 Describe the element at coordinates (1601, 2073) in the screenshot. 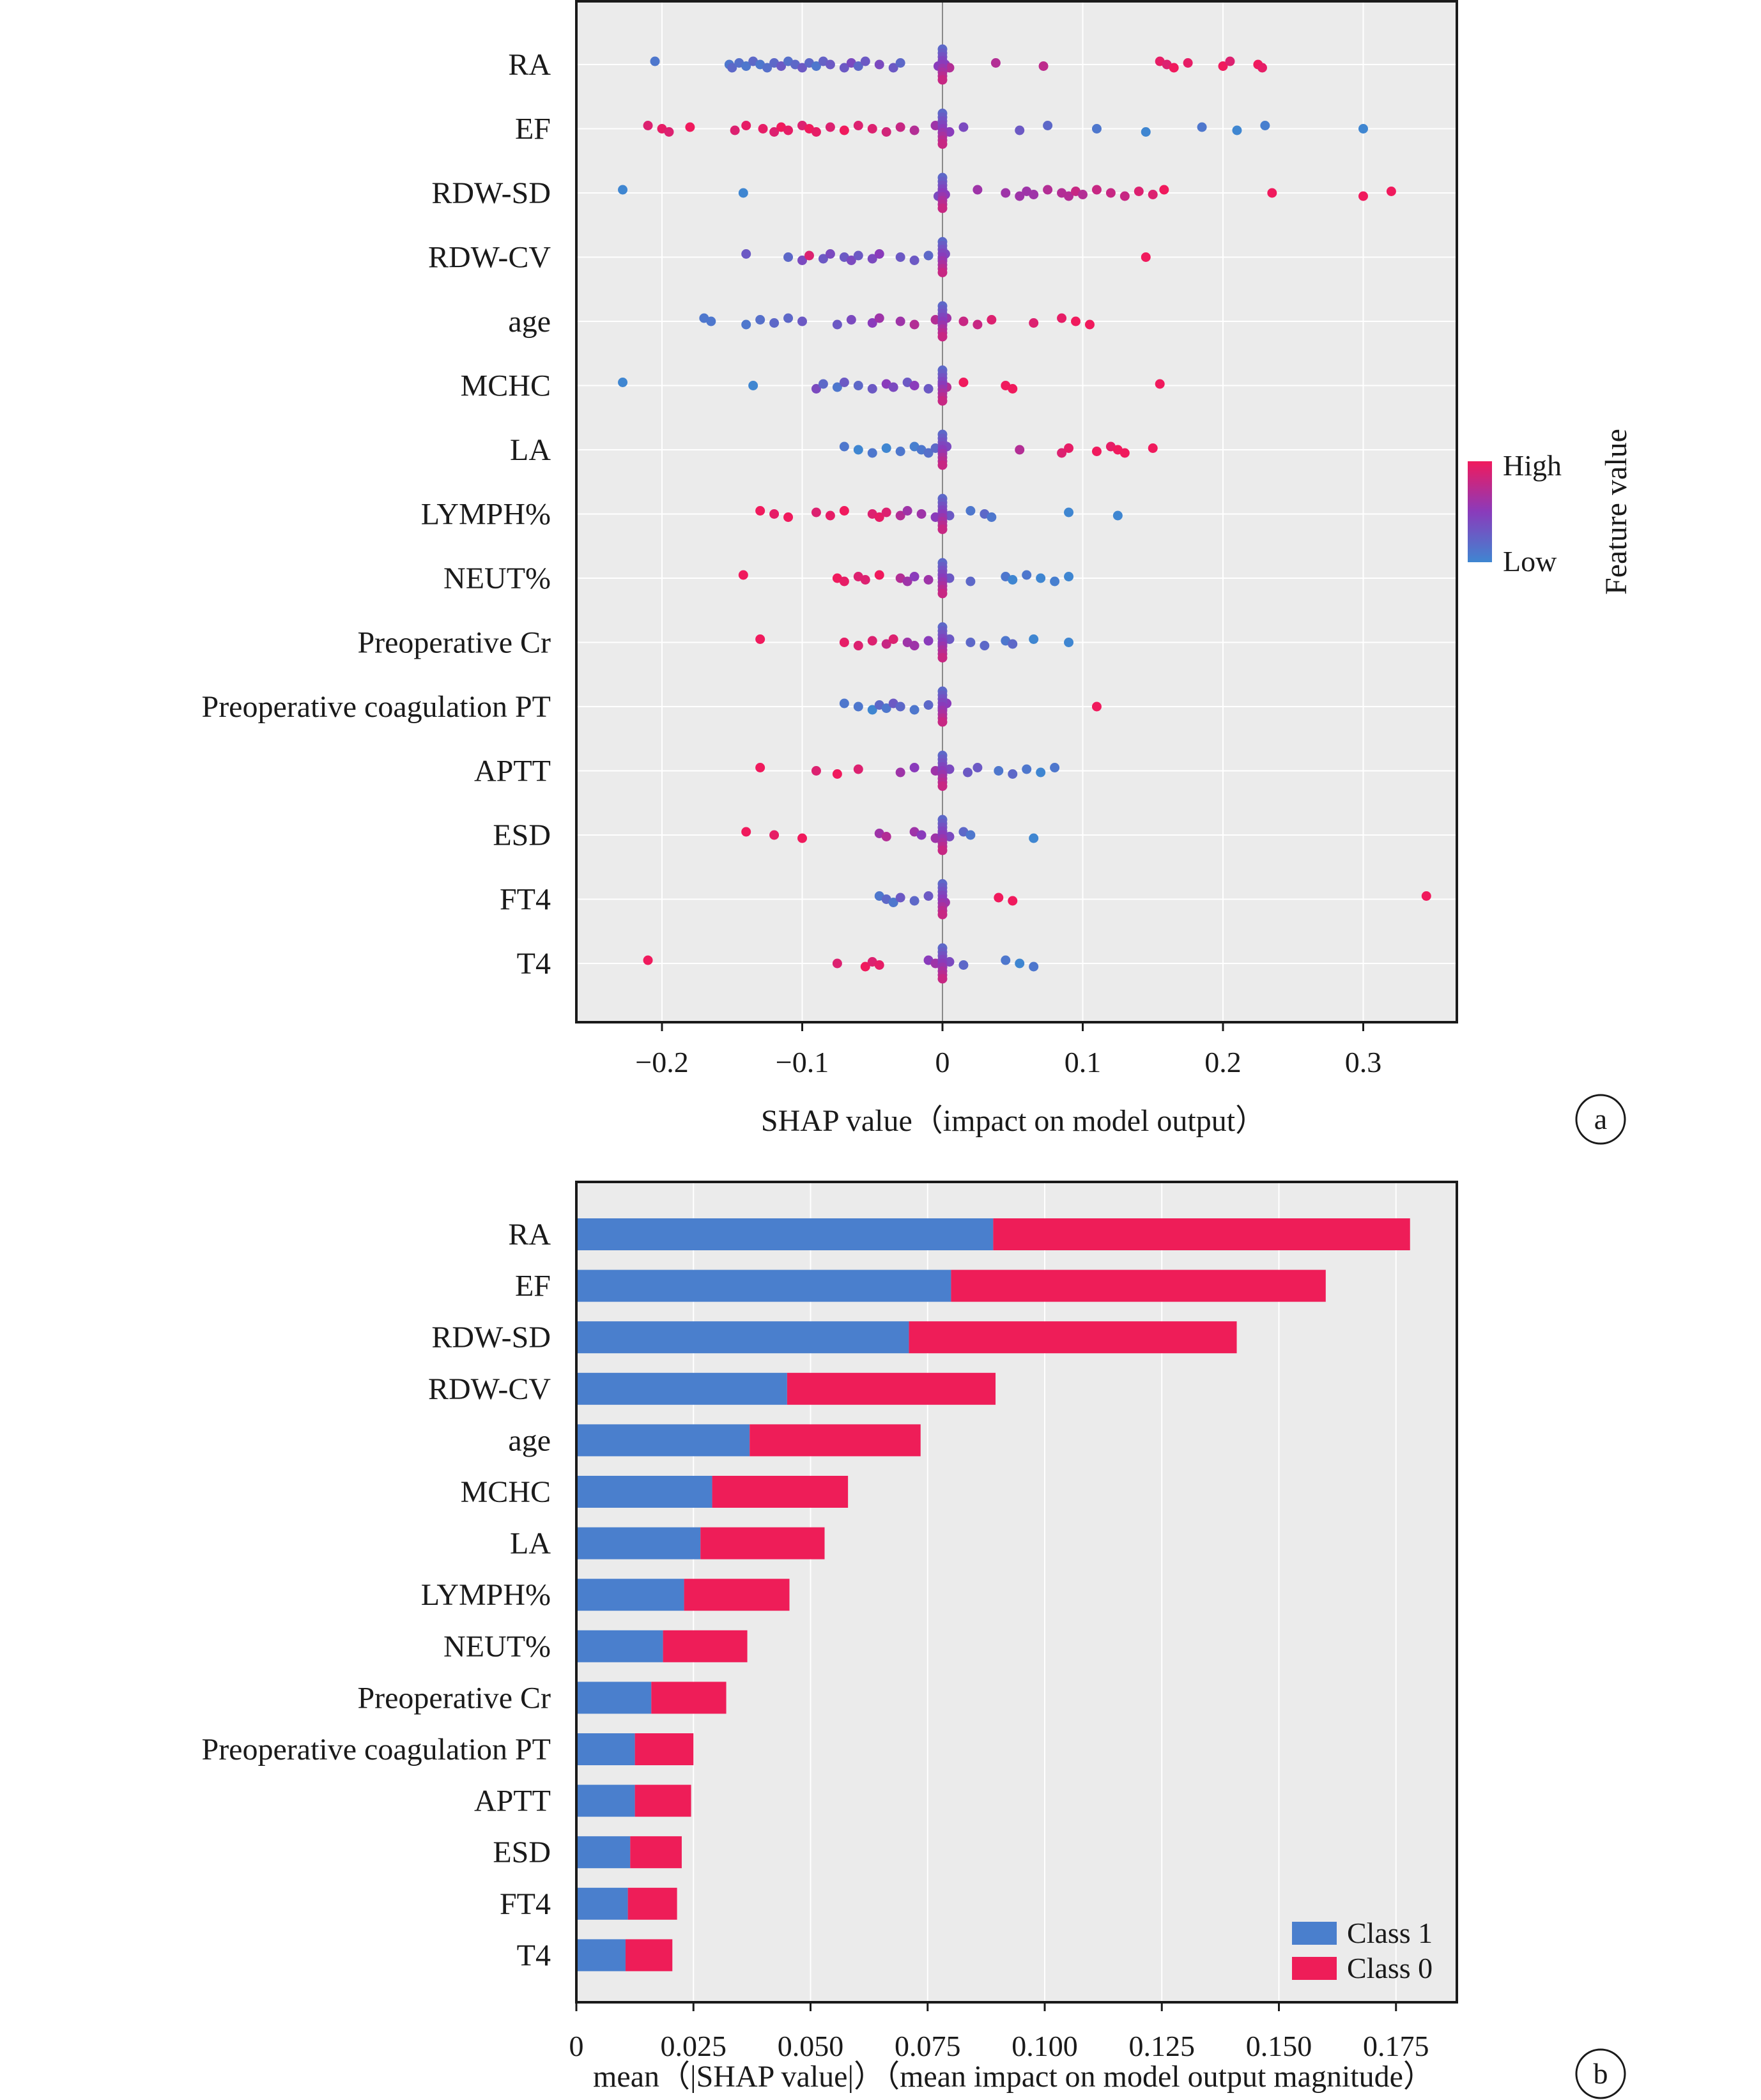

I see `panel-b-tag: b` at that location.